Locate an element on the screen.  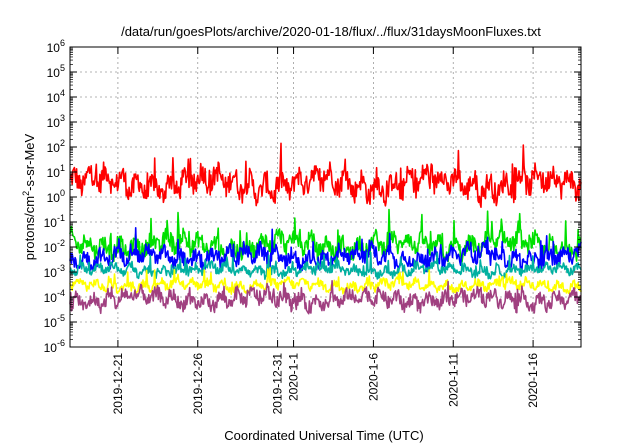
x-axis-label: Coordinated Universal Time (UTC) is located at coordinates (323, 435).